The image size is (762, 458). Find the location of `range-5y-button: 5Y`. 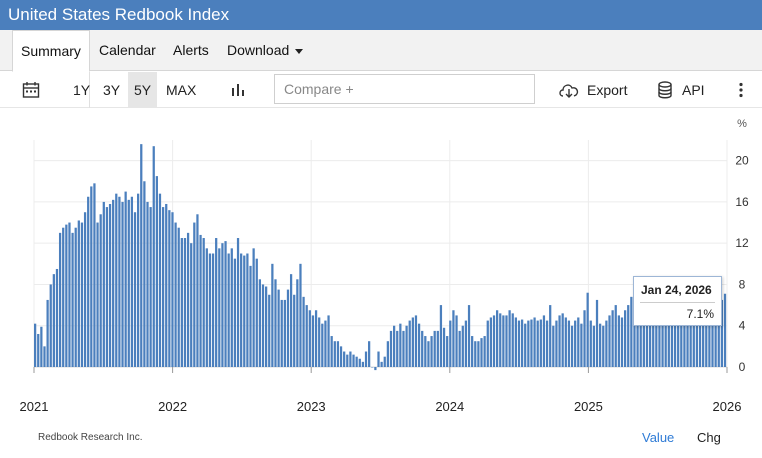

range-5y-button: 5Y is located at coordinates (143, 90).